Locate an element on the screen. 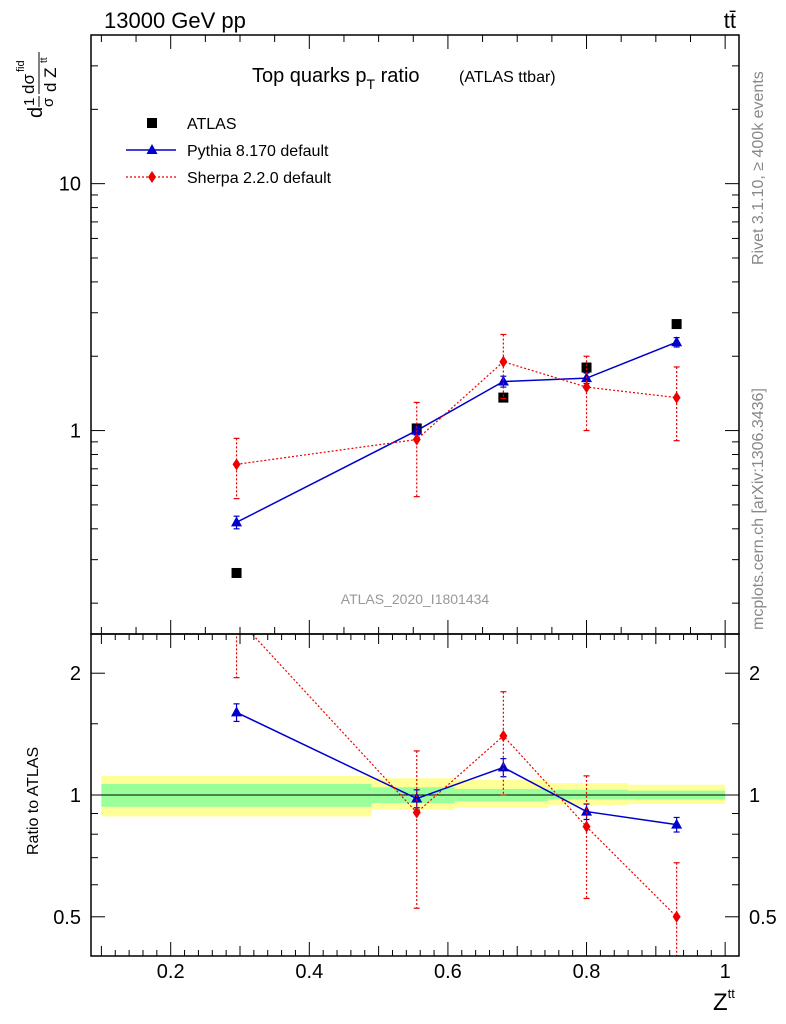 This screenshot has height=1024, width=786. process-label: tt̄ is located at coordinates (730, 20).